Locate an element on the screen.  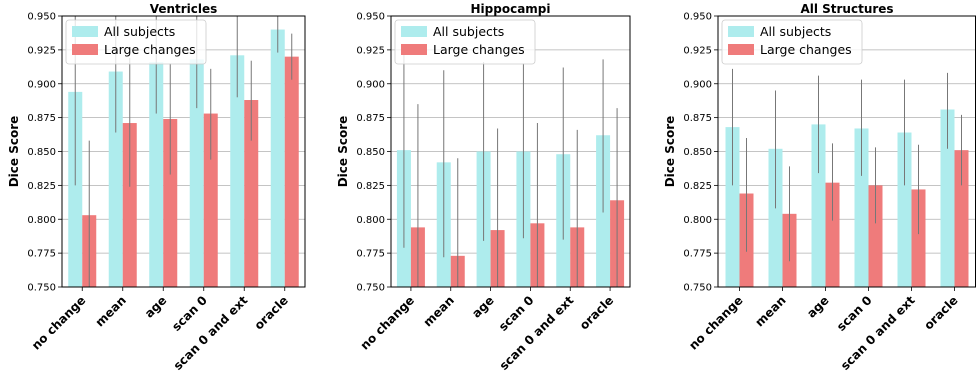
chart-title: Hippocampi is located at coordinates (511, 9).